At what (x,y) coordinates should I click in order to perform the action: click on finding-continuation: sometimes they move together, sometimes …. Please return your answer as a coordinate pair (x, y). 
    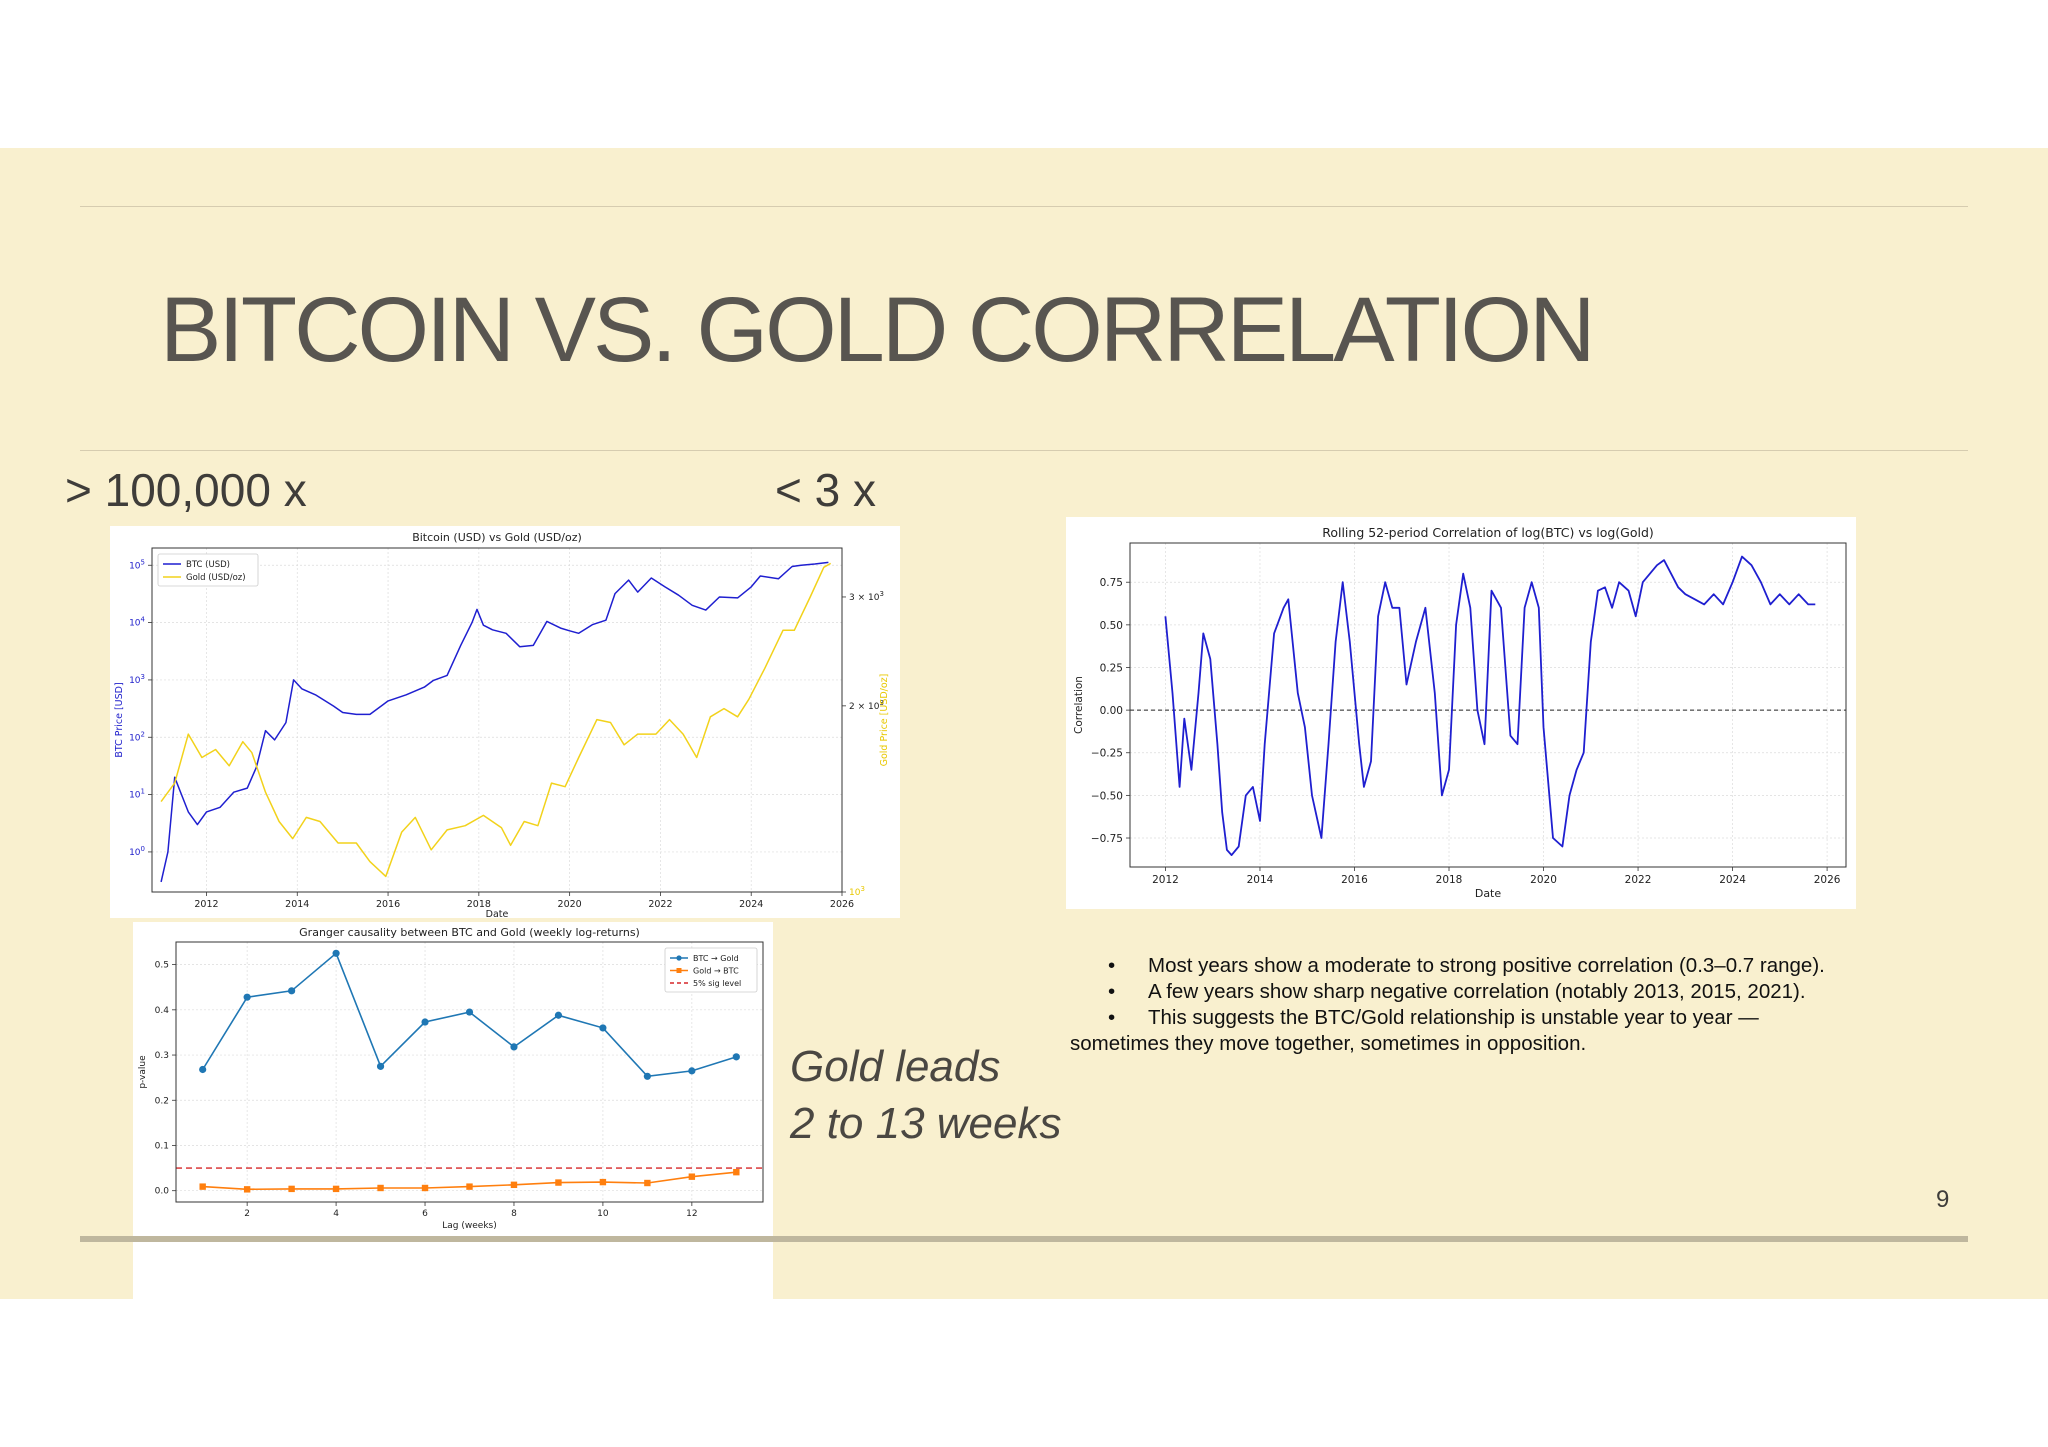
    Looking at the image, I should click on (1328, 1043).